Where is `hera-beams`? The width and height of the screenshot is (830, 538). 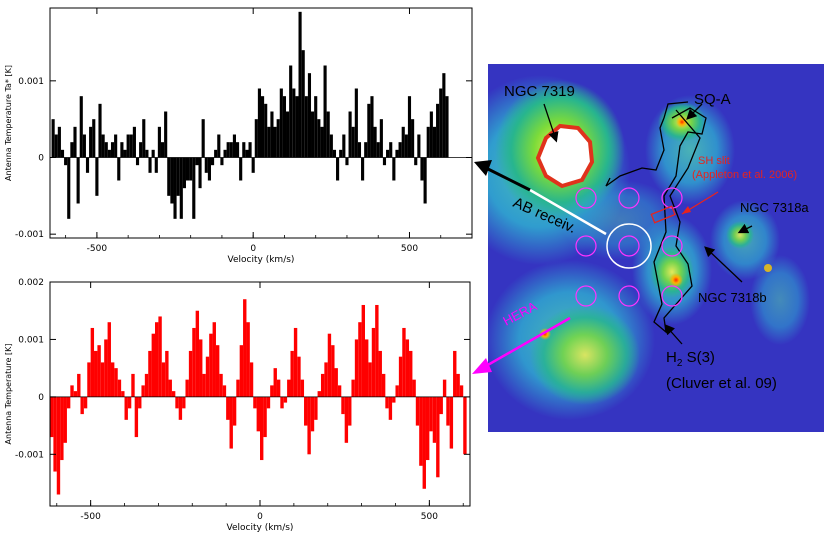 hera-beams is located at coordinates (629, 247).